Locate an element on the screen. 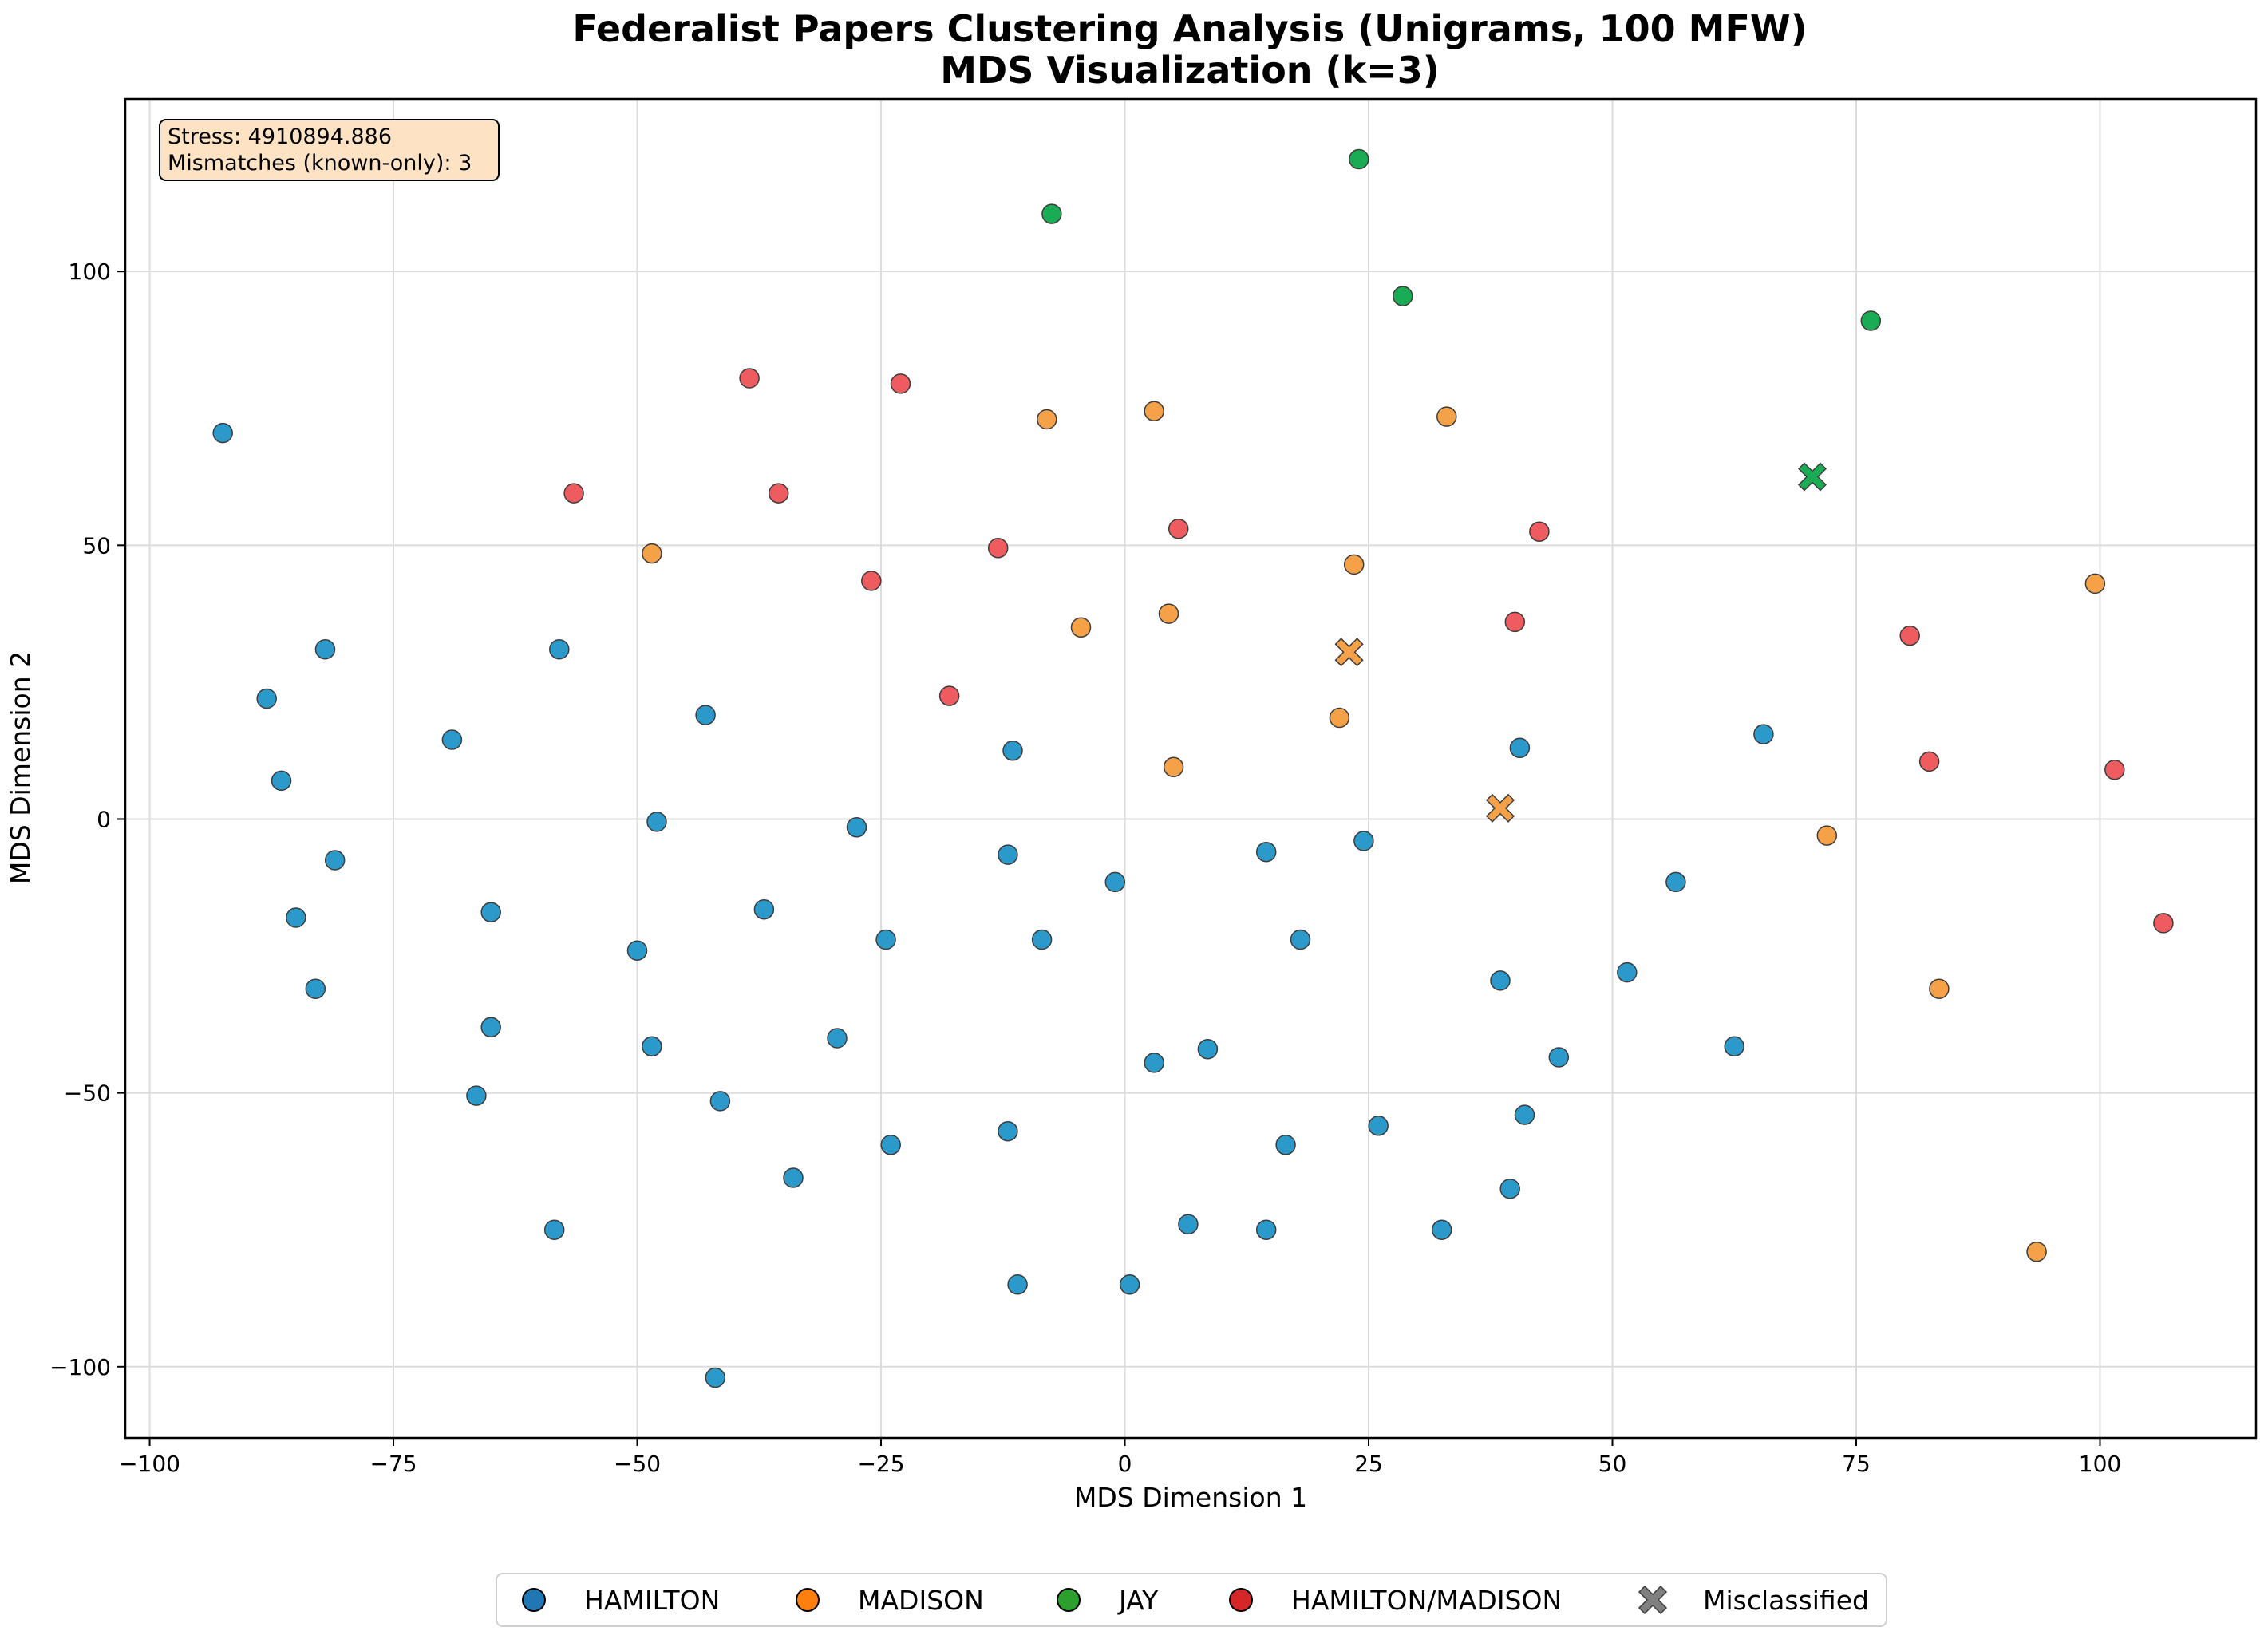 The image size is (2268, 1639). y-tick-label: −50 is located at coordinates (87, 1094).